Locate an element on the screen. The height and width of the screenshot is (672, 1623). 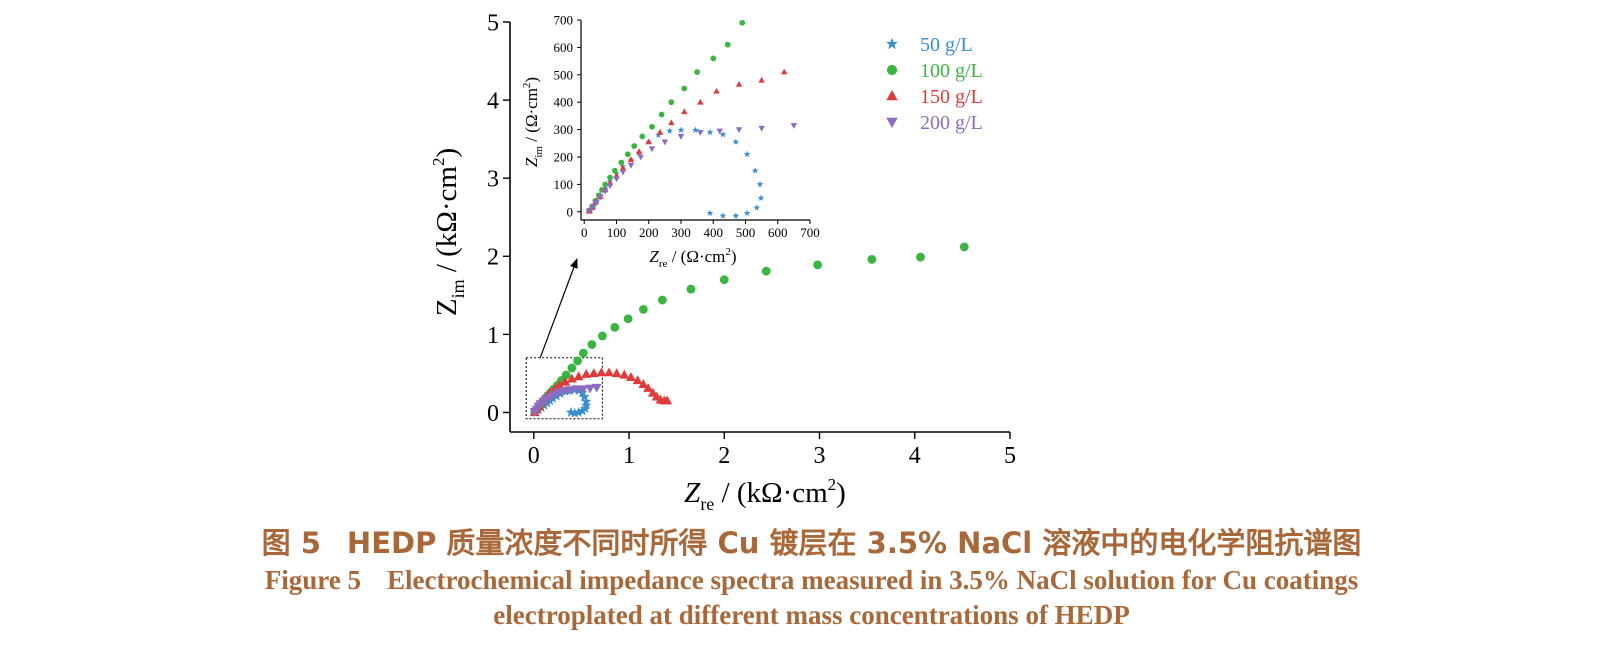
caption-cn-label: 图 5 is located at coordinates (291, 543).